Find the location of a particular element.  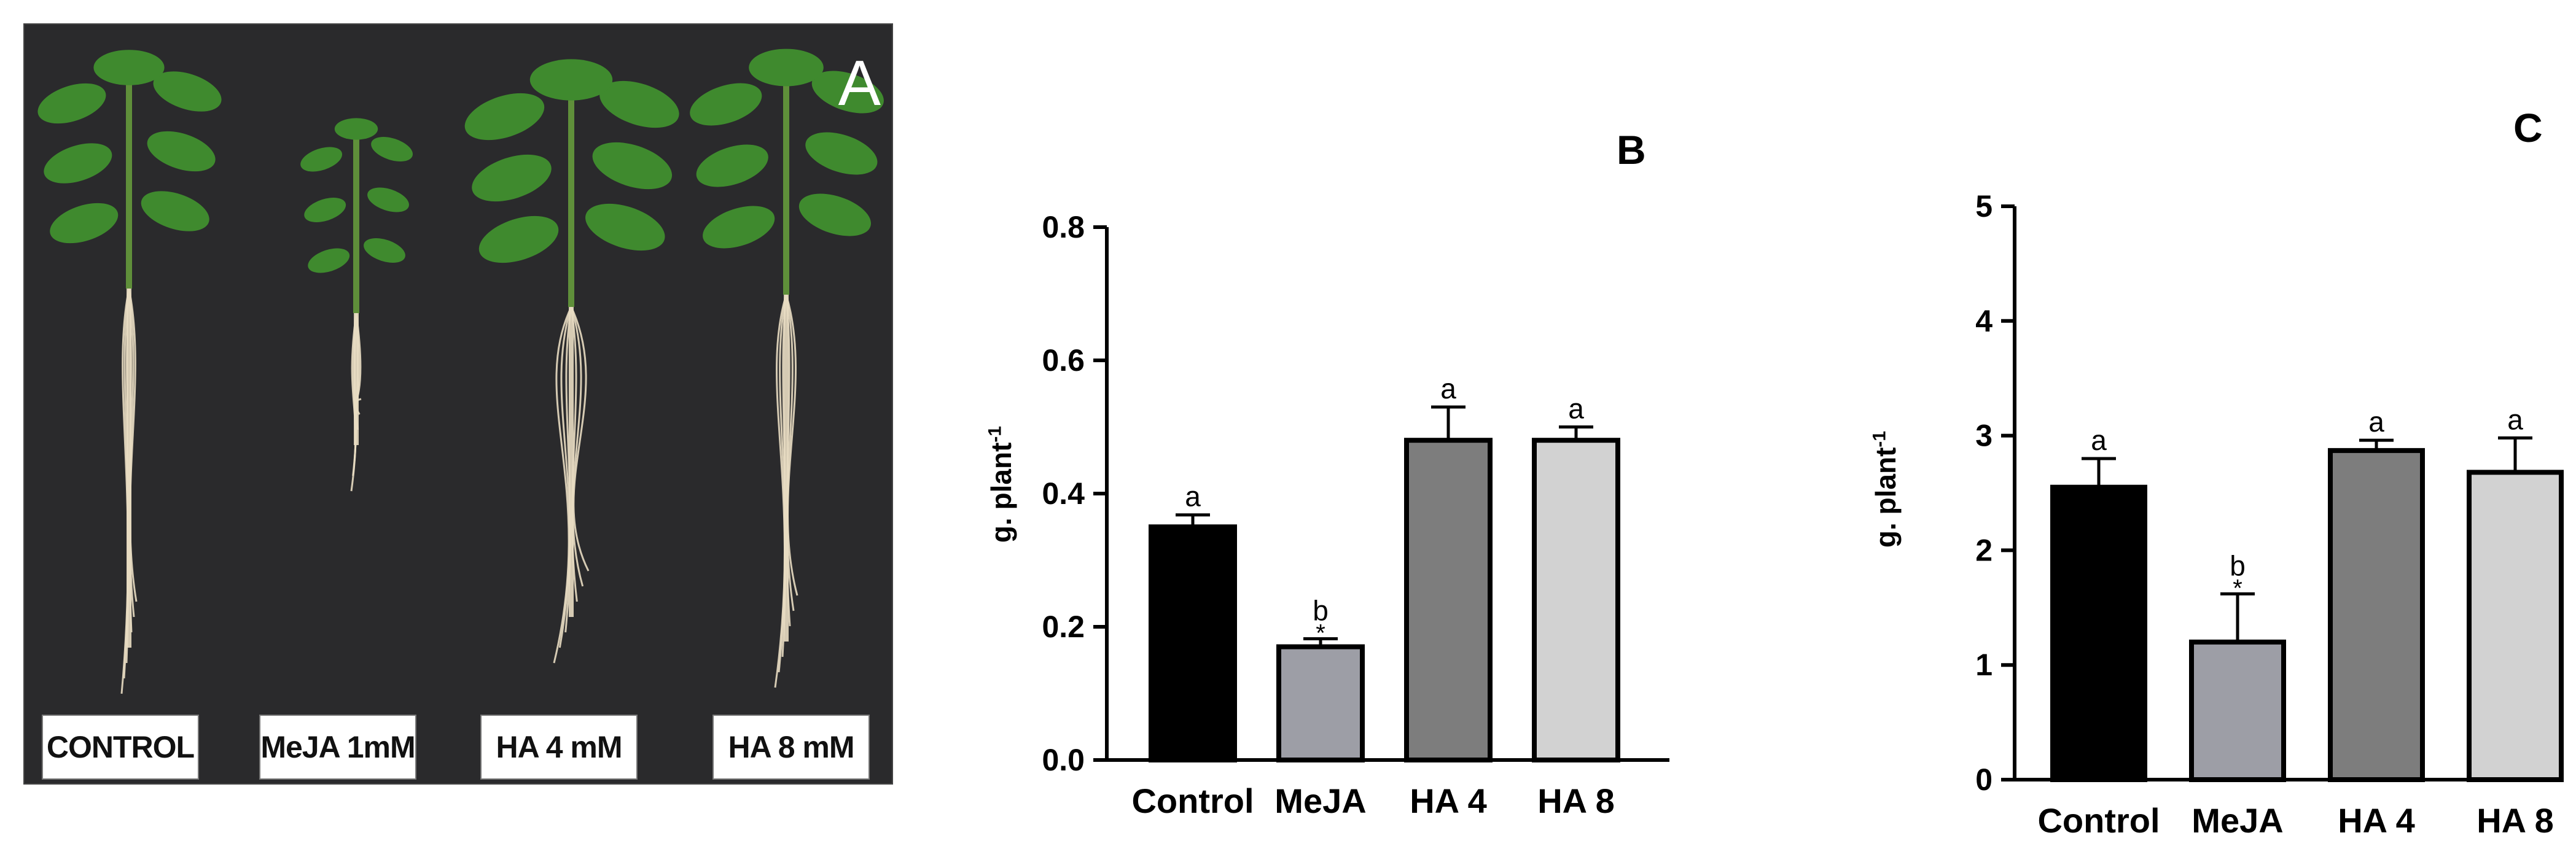

plant-label-ha4: HA 4 mM is located at coordinates (559, 747).